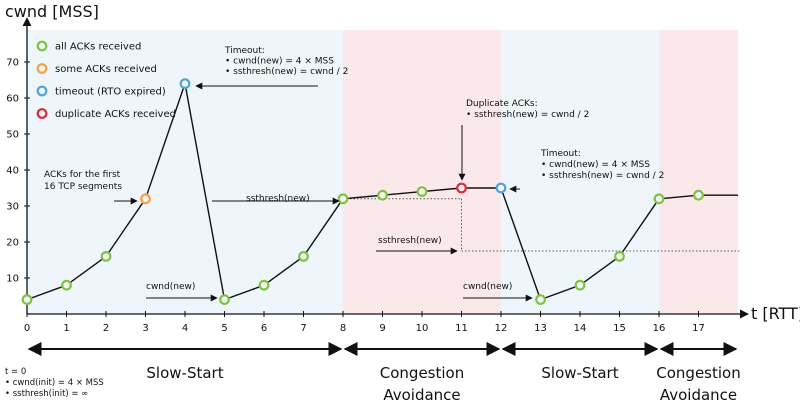 This screenshot has width=800, height=407. I want to click on legend-marker-all, so click(42, 46).